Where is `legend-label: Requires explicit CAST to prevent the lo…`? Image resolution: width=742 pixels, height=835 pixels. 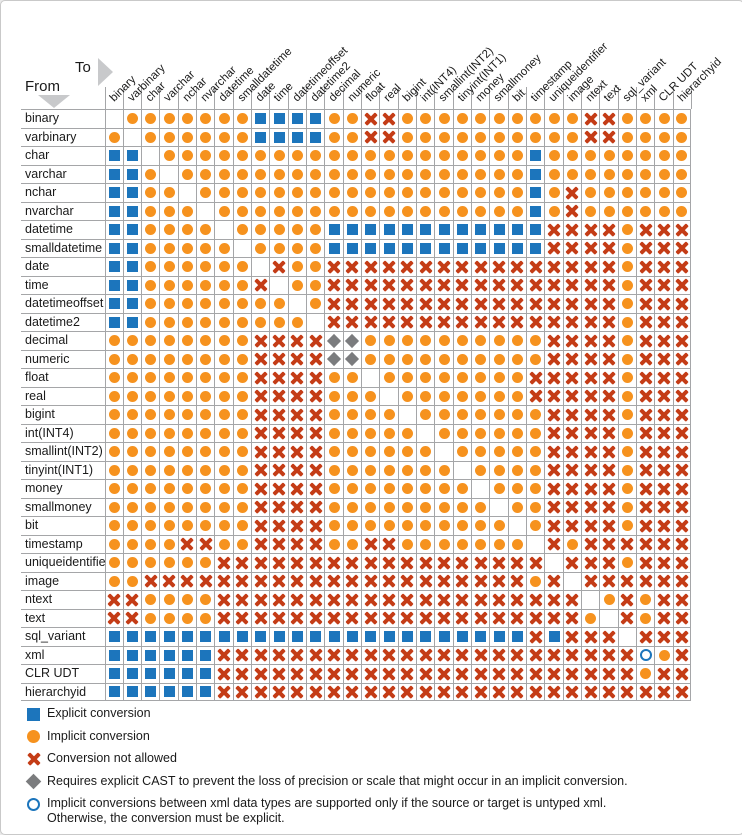 legend-label: Requires explicit CAST to prevent the lo… is located at coordinates (337, 780).